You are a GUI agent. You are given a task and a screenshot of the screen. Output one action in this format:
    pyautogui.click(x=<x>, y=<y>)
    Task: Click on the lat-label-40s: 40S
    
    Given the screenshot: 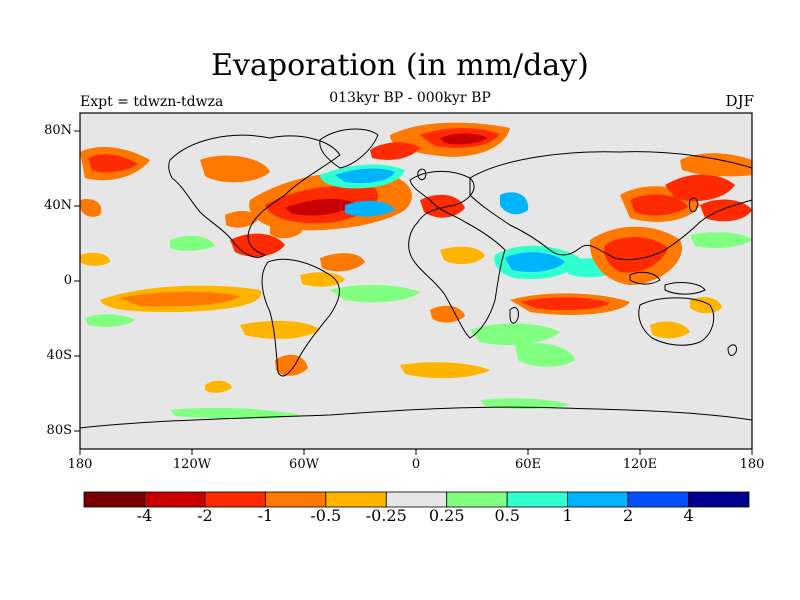 What is the action you would take?
    pyautogui.click(x=59, y=355)
    